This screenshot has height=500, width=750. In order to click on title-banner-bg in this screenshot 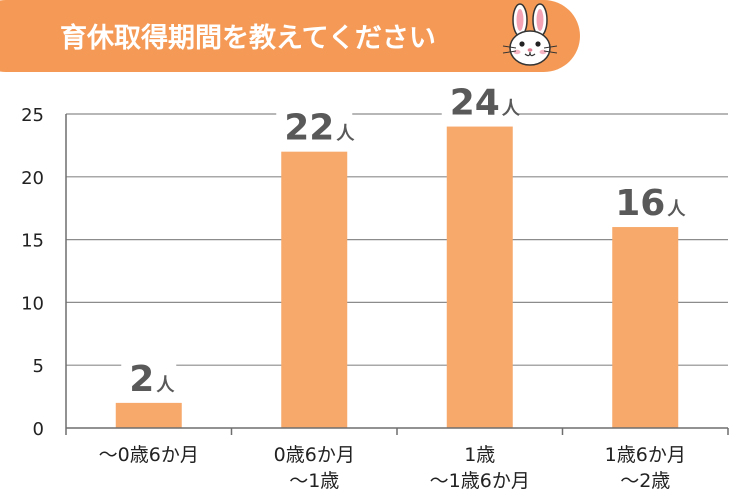, I will do `click(290, 36)`.